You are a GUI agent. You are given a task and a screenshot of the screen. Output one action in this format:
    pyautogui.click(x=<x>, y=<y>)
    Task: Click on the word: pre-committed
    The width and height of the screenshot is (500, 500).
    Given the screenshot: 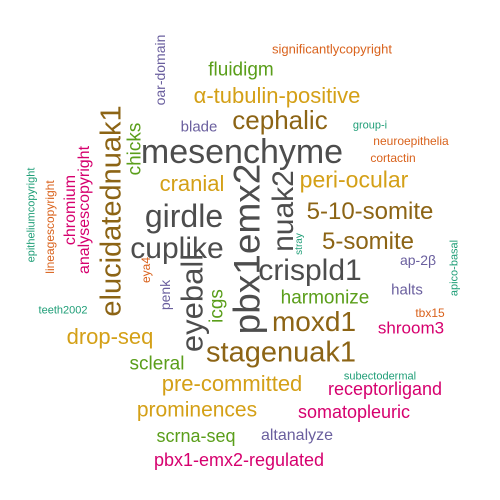 What is the action you would take?
    pyautogui.click(x=232, y=383)
    